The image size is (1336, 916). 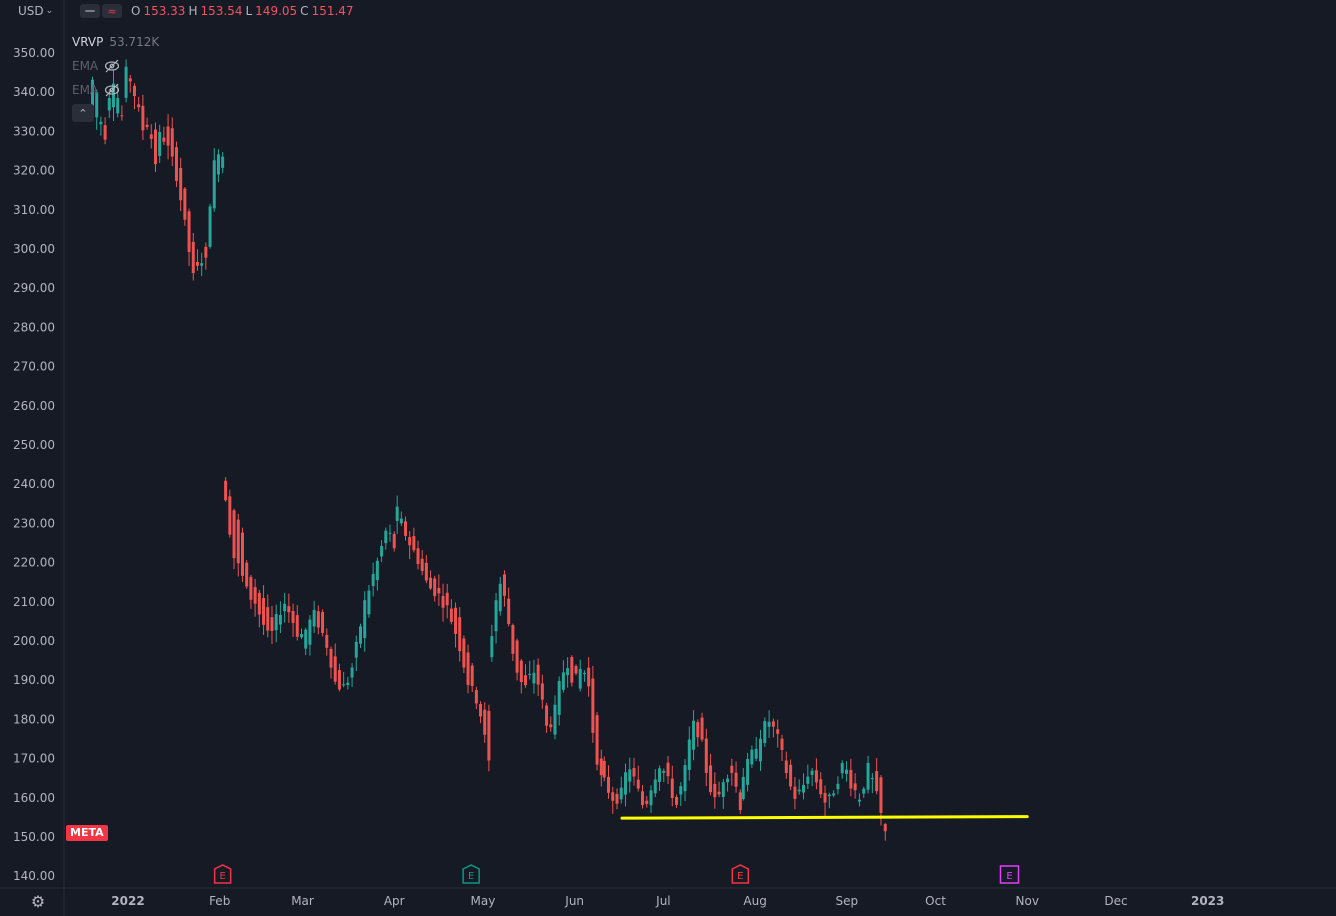 I want to click on y-tick-label: 190.00, so click(x=34, y=680).